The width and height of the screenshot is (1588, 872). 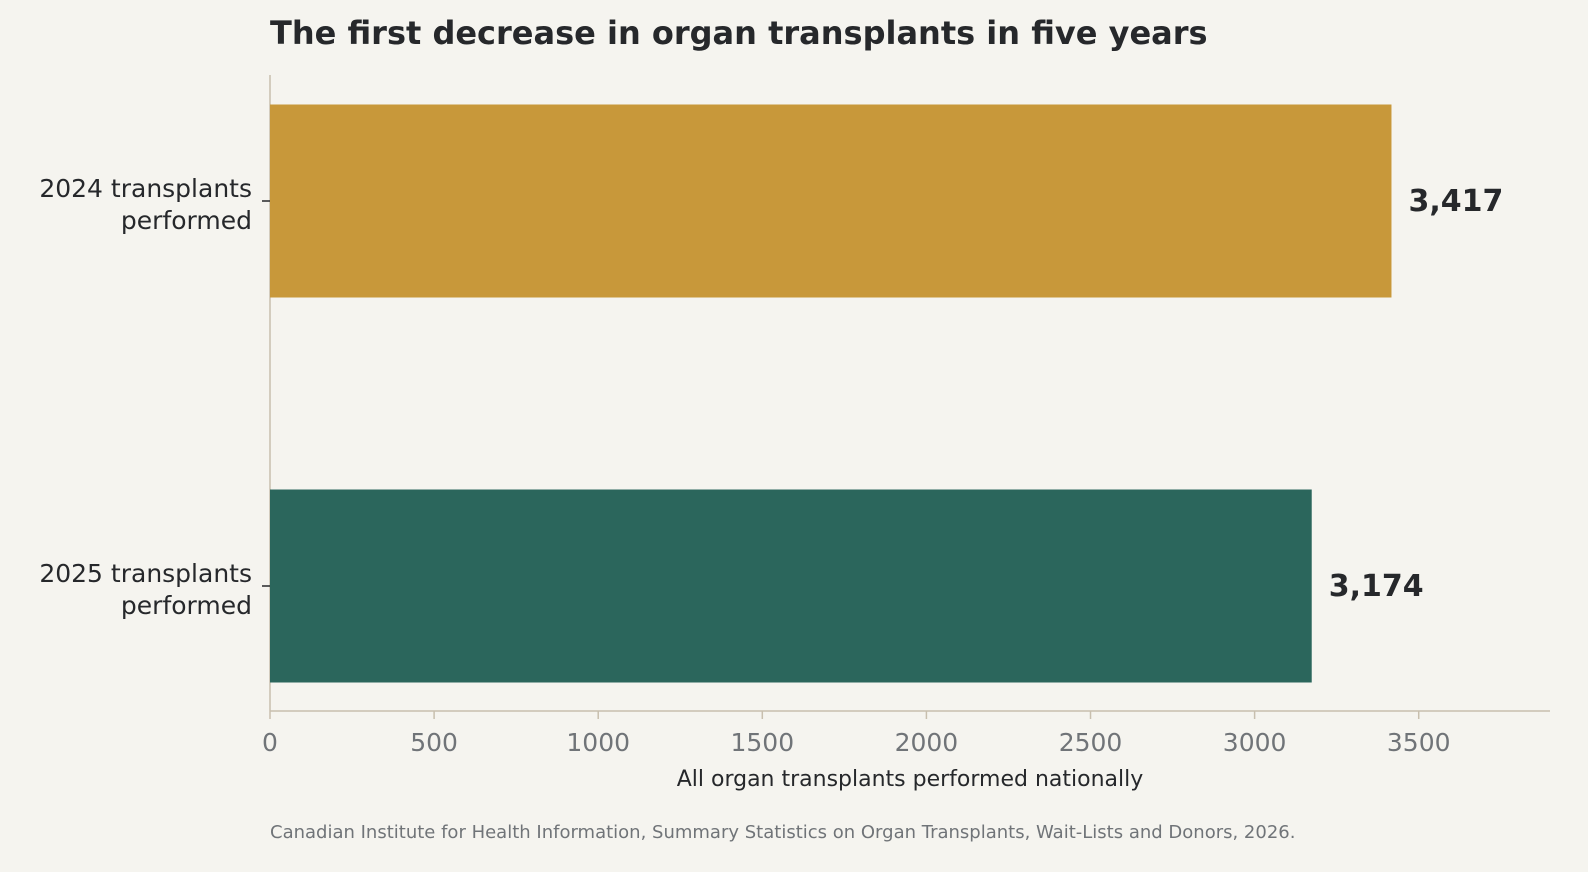 I want to click on x-tick-label-0: 0, so click(x=270, y=742).